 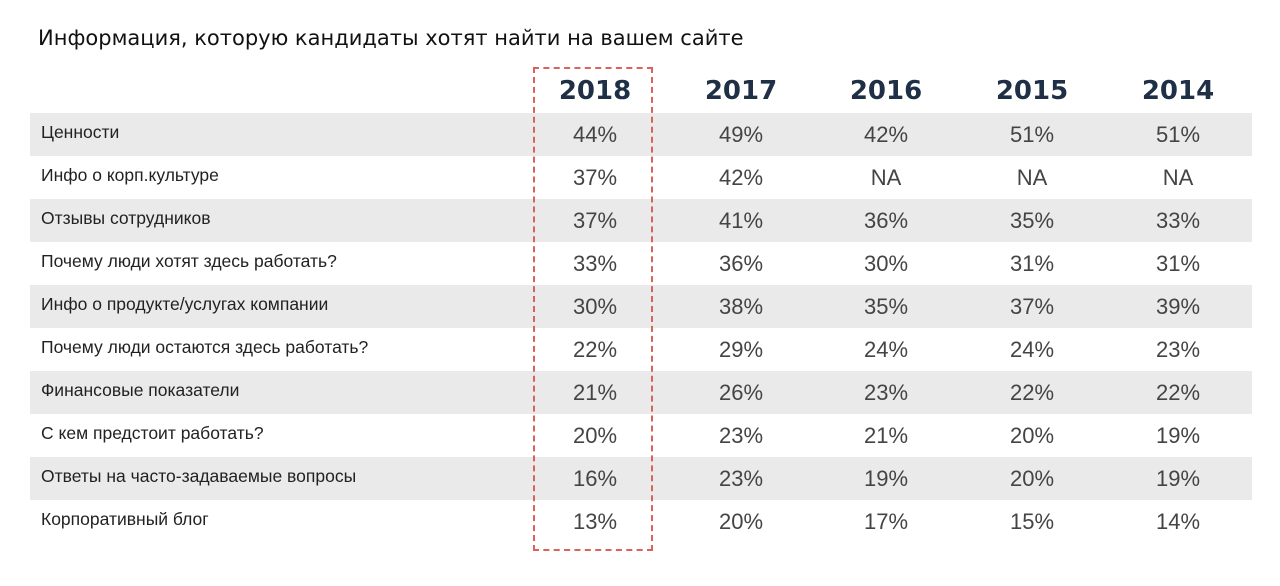 What do you see at coordinates (595, 263) in the screenshot?
I see `value-cell-2018: 33%` at bounding box center [595, 263].